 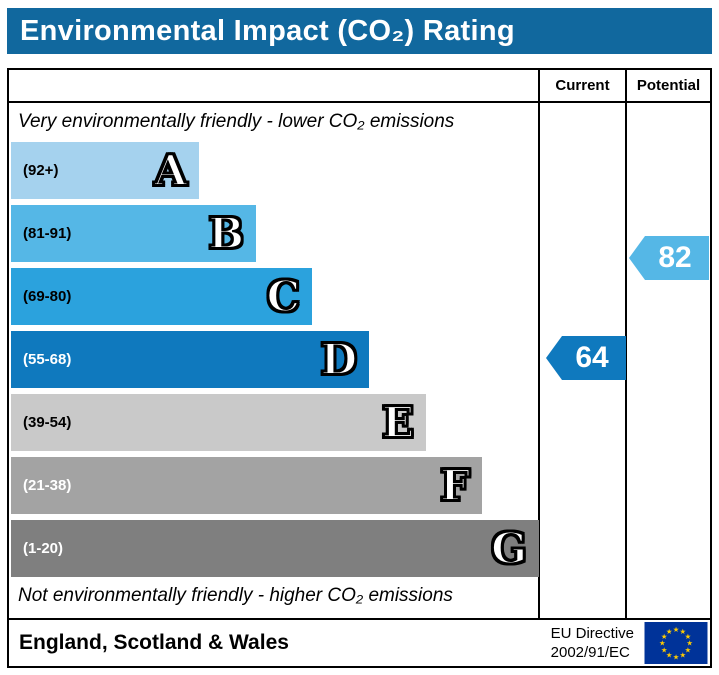 I want to click on band-f-range-label: (21-38), so click(x=47, y=485).